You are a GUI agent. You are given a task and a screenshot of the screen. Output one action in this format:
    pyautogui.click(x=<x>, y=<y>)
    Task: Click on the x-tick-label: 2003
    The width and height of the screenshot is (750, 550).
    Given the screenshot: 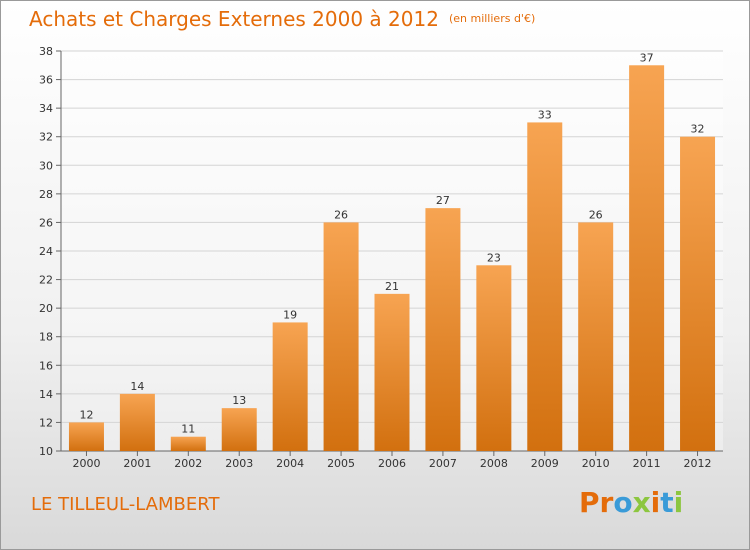 What is the action you would take?
    pyautogui.click(x=239, y=463)
    